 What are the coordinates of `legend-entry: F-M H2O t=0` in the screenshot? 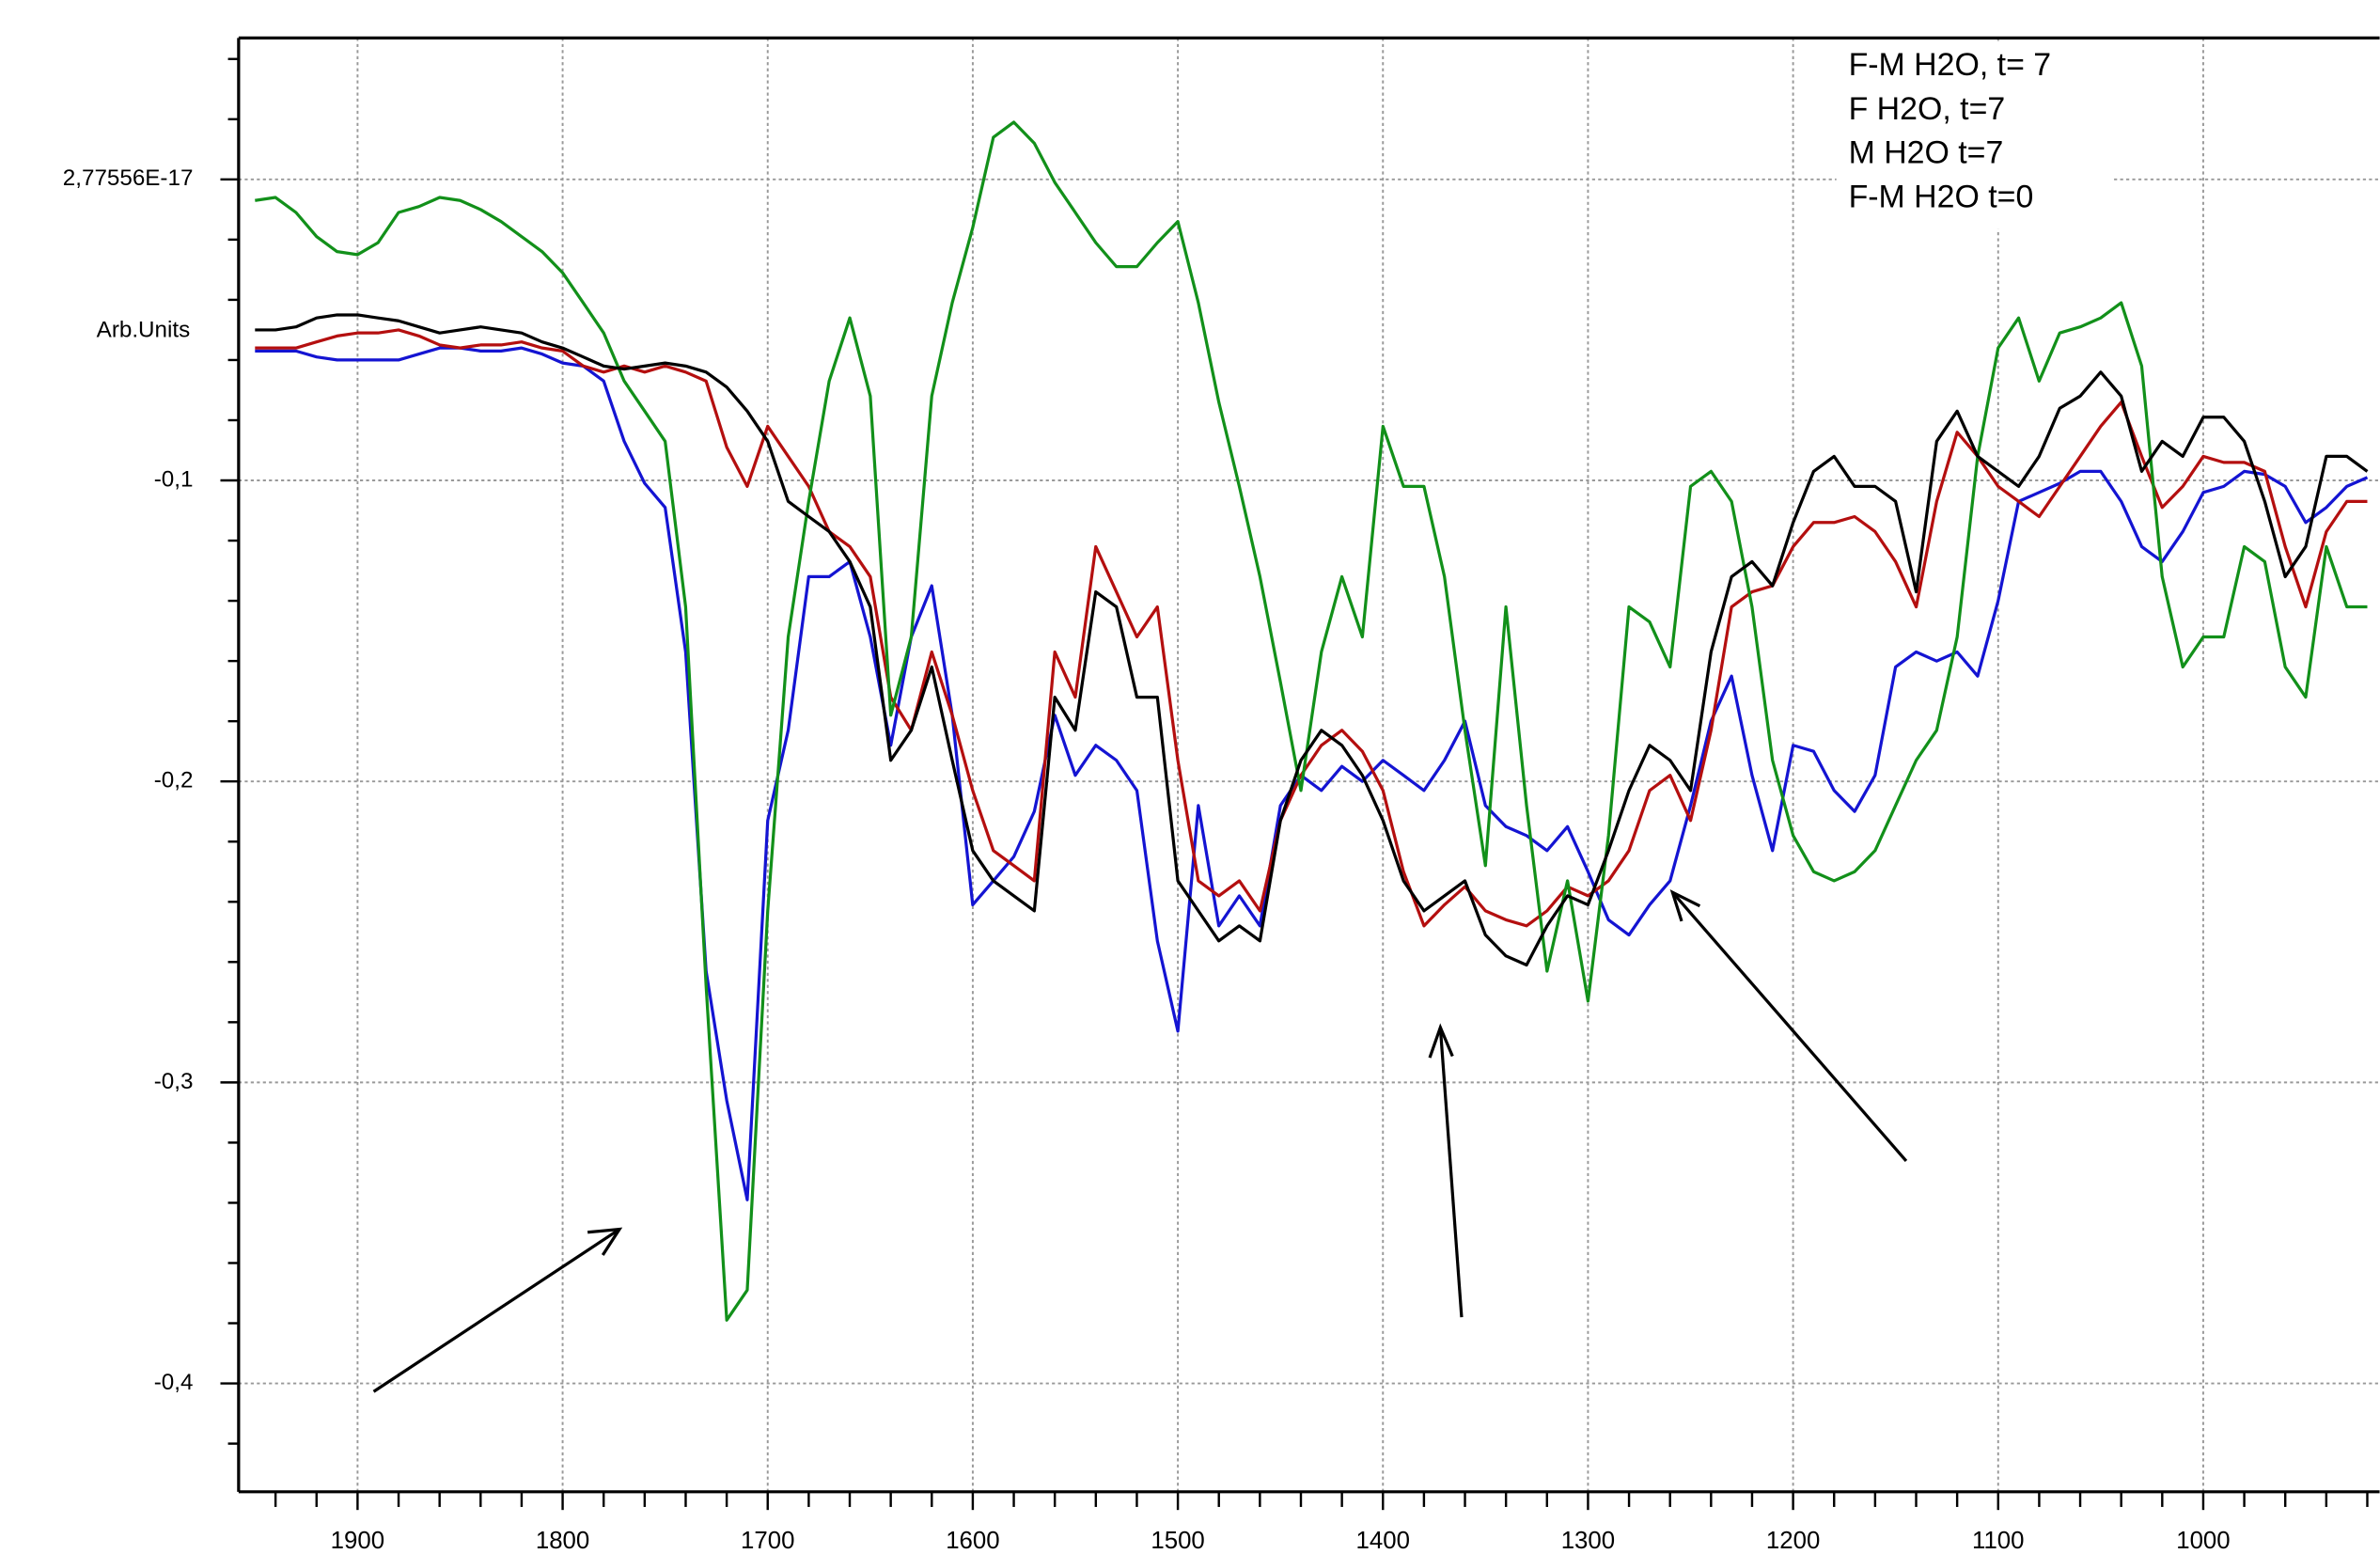 It's located at (1941, 196).